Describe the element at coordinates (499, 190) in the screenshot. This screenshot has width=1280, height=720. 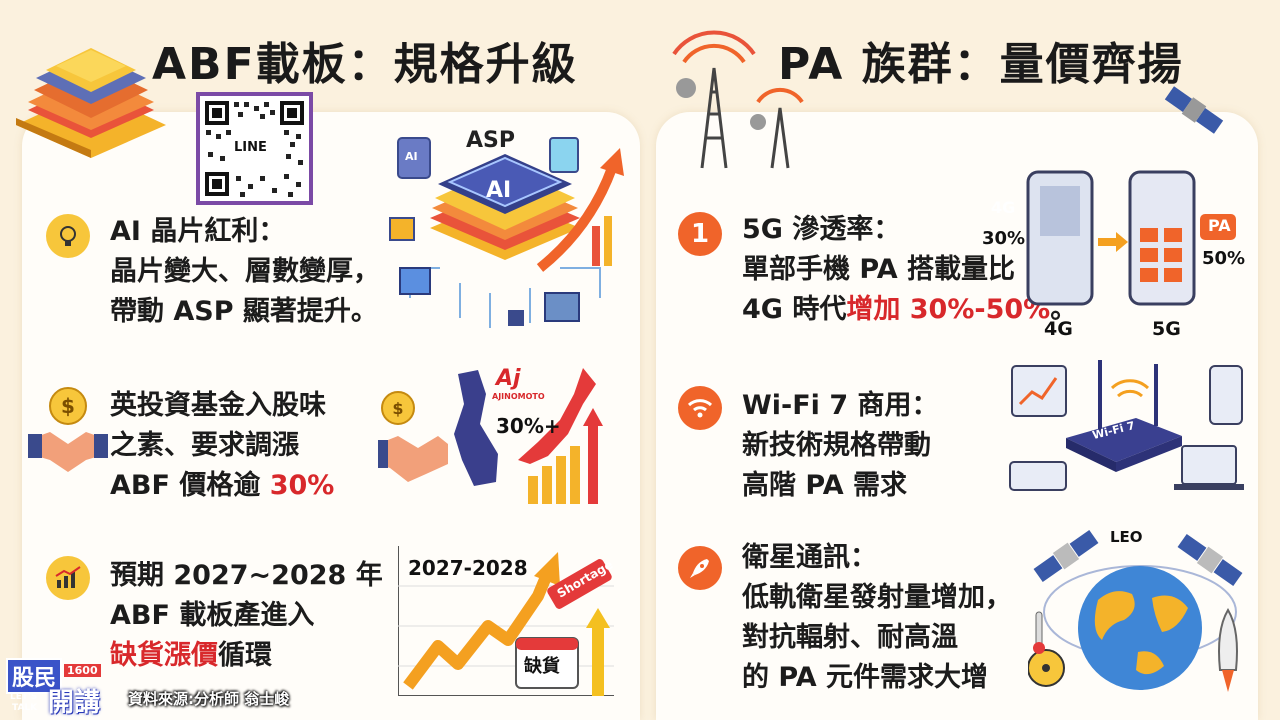
I see `ai-chip-label: AI` at that location.